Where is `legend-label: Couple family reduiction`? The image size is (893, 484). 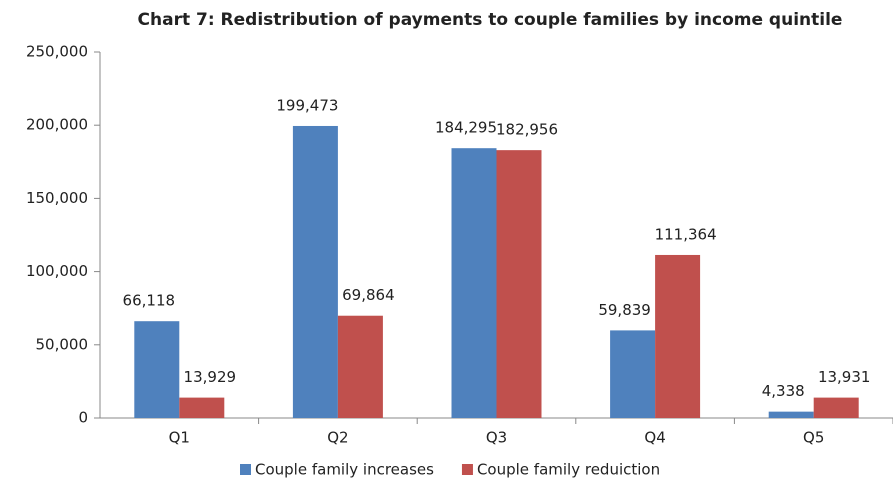
legend-label: Couple family reduiction is located at coordinates (568, 470).